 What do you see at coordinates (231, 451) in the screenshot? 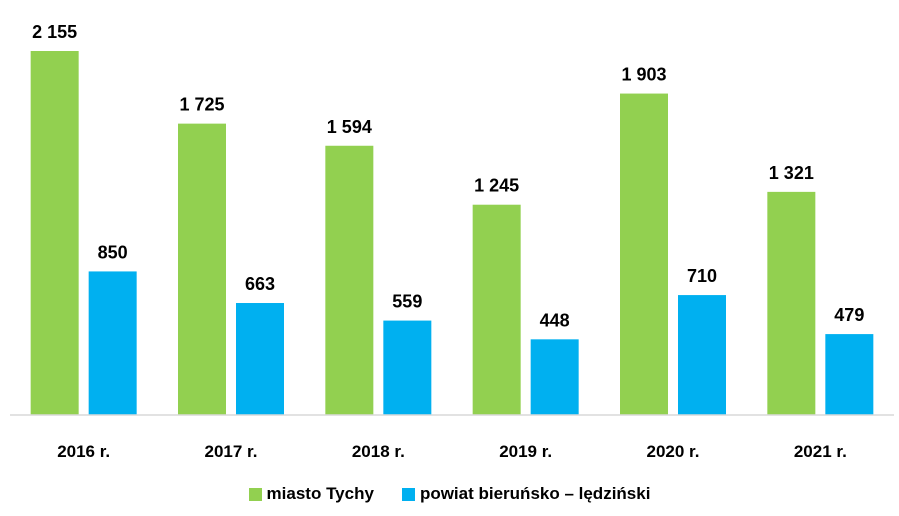
I see `x-tick-label-1: 2017 r.` at bounding box center [231, 451].